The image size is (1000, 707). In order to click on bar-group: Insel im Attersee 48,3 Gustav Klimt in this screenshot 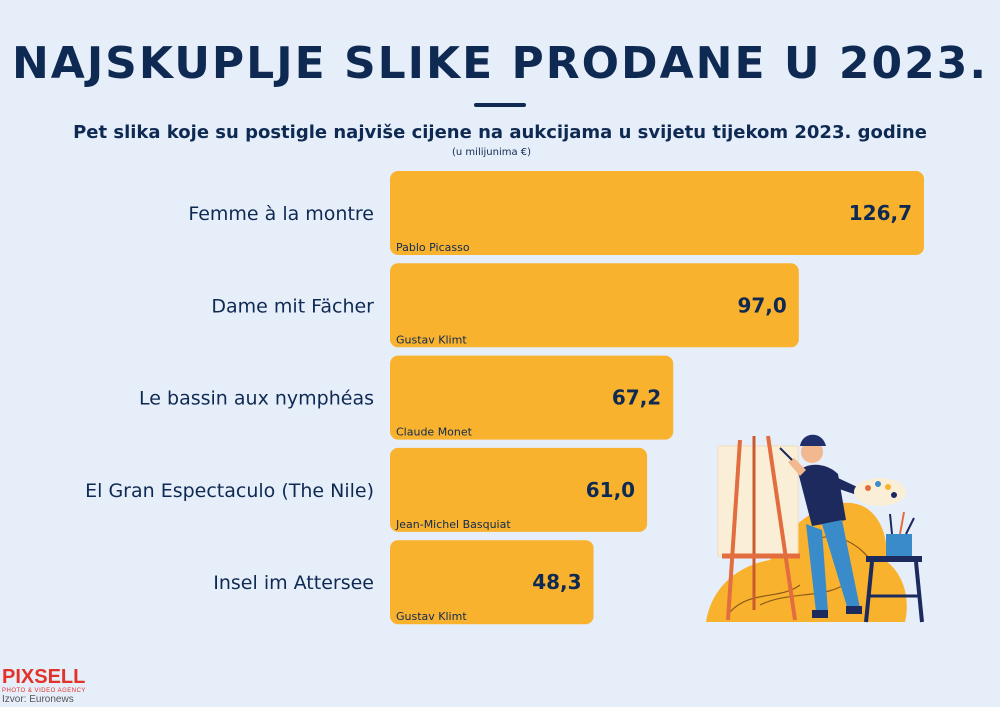, I will do `click(403, 582)`.